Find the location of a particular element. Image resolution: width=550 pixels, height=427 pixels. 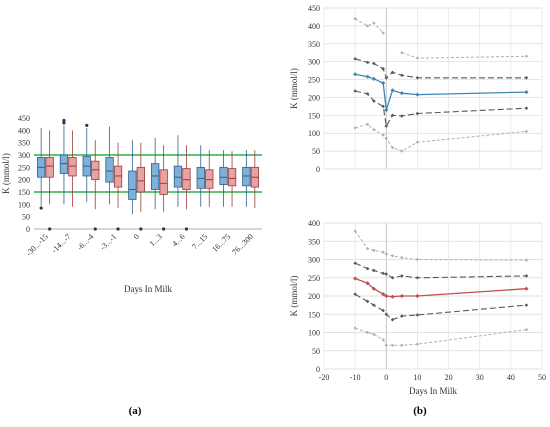

panel-b-label: (b) is located at coordinates (420, 411).